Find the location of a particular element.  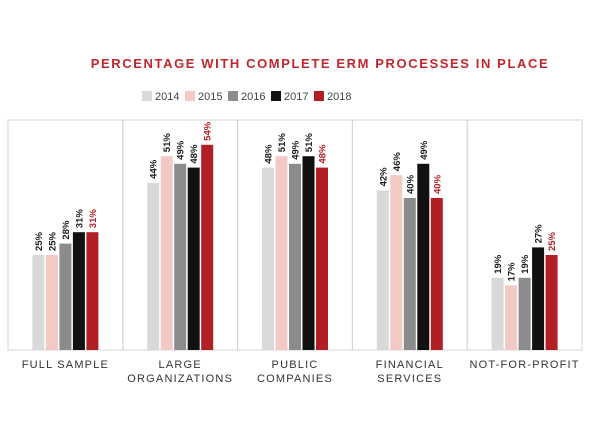

category-label: SERVICES is located at coordinates (409, 379).